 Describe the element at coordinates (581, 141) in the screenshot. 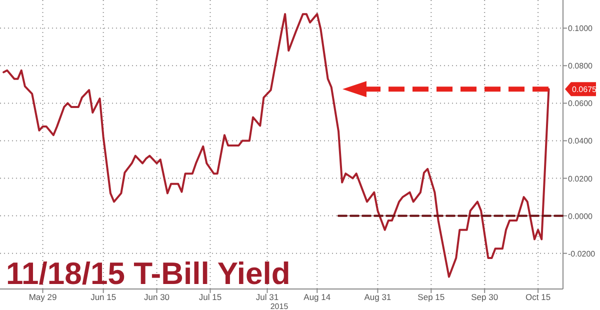

I see `y-tick-label: 0.0400` at that location.